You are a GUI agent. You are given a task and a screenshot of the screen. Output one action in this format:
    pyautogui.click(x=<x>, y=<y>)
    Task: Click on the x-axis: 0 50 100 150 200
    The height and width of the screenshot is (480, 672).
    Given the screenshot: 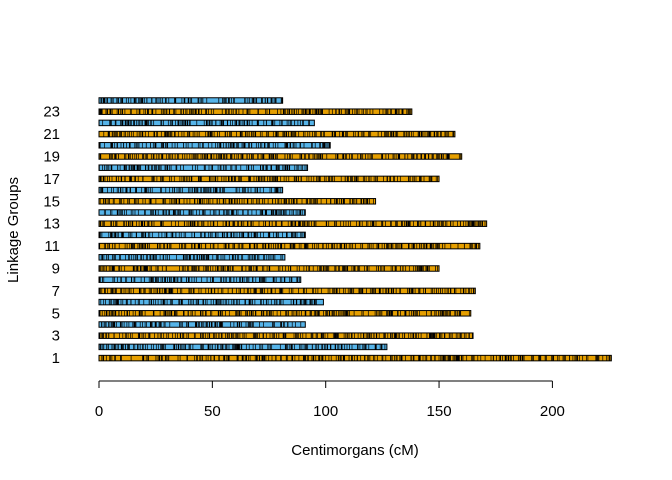 What is the action you would take?
    pyautogui.click(x=330, y=400)
    